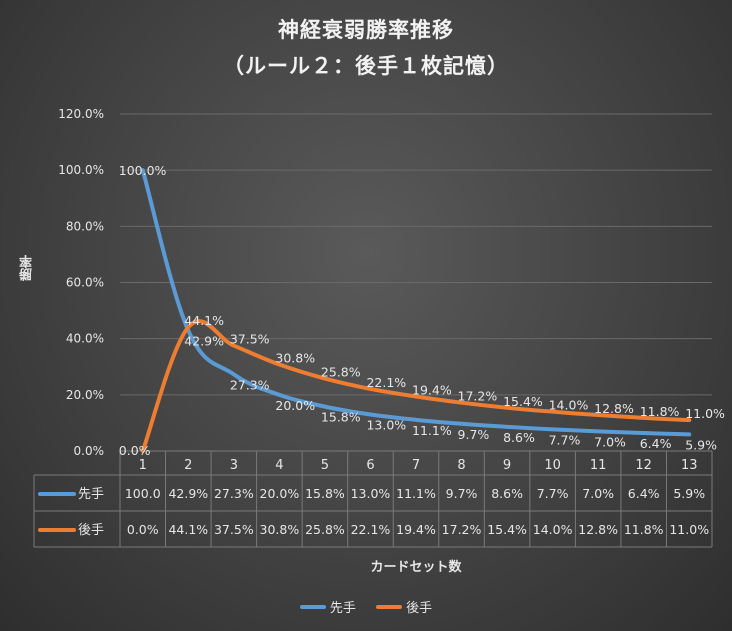 This screenshot has height=631, width=732. I want to click on data-label-0-7: 9.7%, so click(474, 434).